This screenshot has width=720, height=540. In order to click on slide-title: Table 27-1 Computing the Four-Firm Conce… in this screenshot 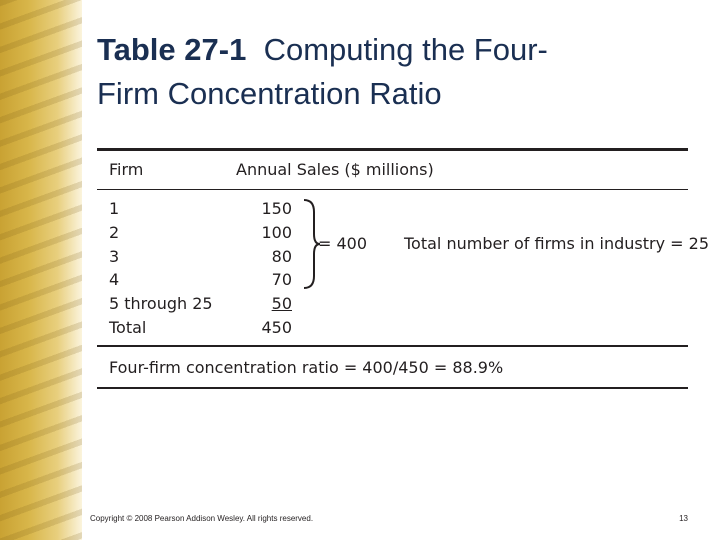, I will do `click(342, 72)`.